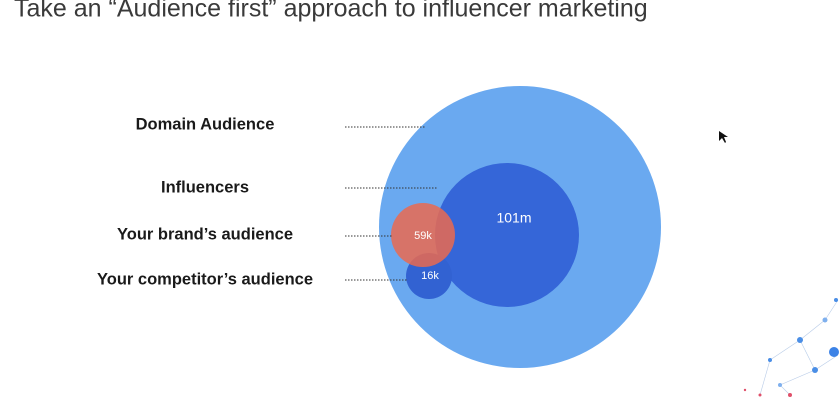 This screenshot has height=400, width=840. What do you see at coordinates (430, 276) in the screenshot?
I see `competitor-value: 16k` at bounding box center [430, 276].